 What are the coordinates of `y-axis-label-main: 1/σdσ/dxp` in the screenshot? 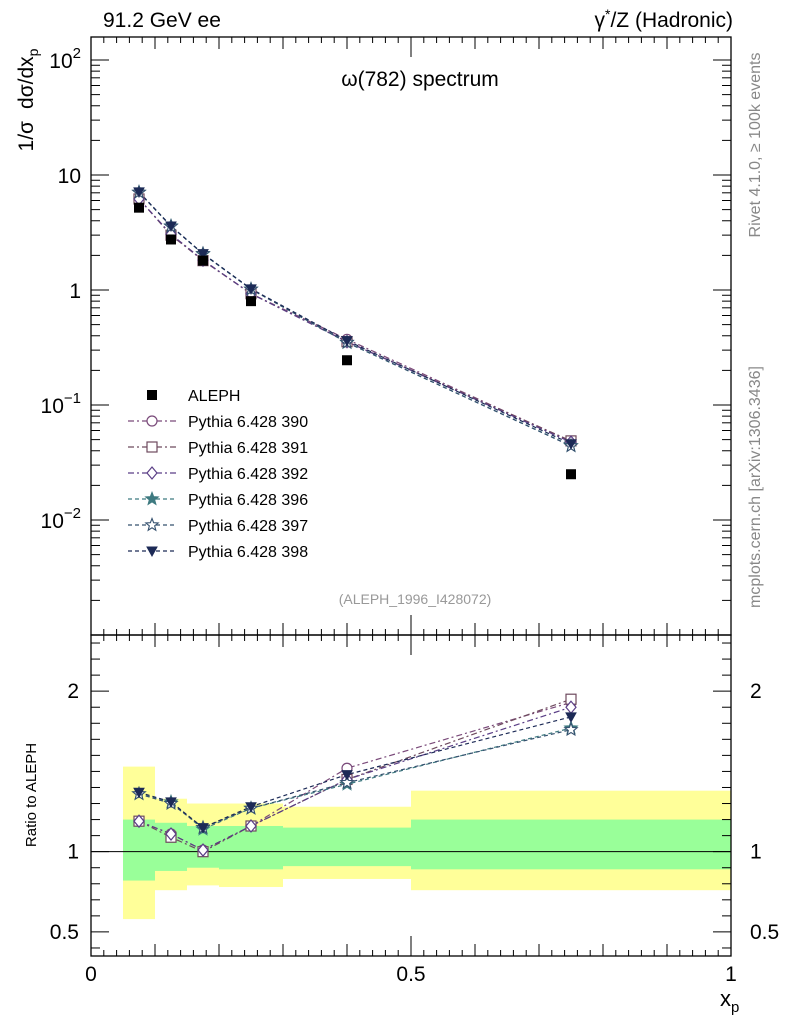 It's located at (28, 99).